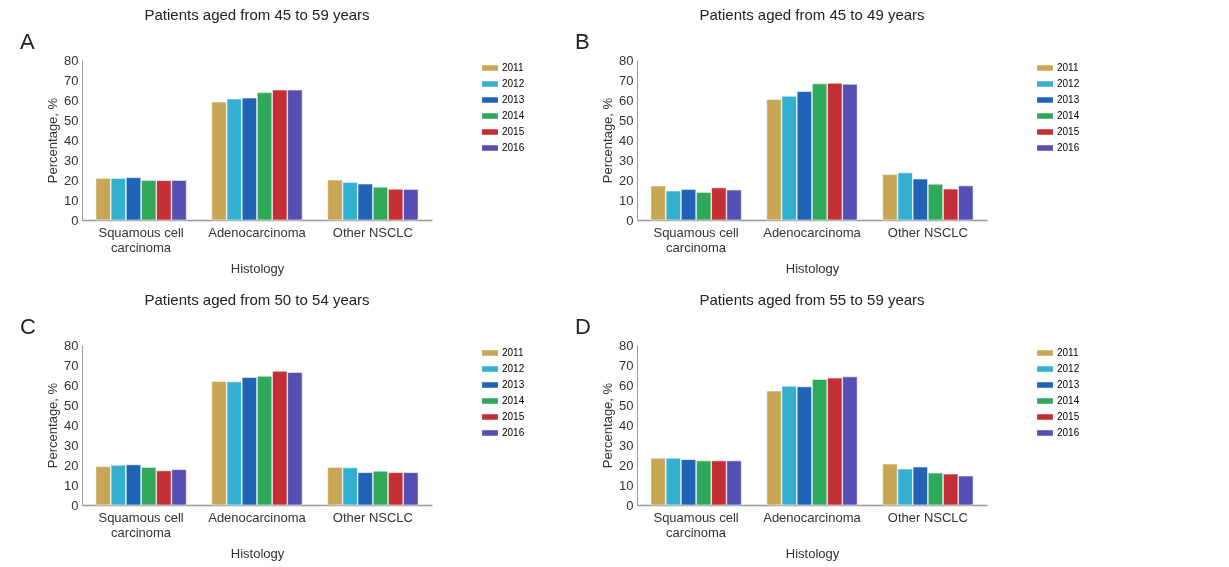 This screenshot has width=1229, height=567. I want to click on chart-title: Patients aged from 50 to 54 years, so click(257, 299).